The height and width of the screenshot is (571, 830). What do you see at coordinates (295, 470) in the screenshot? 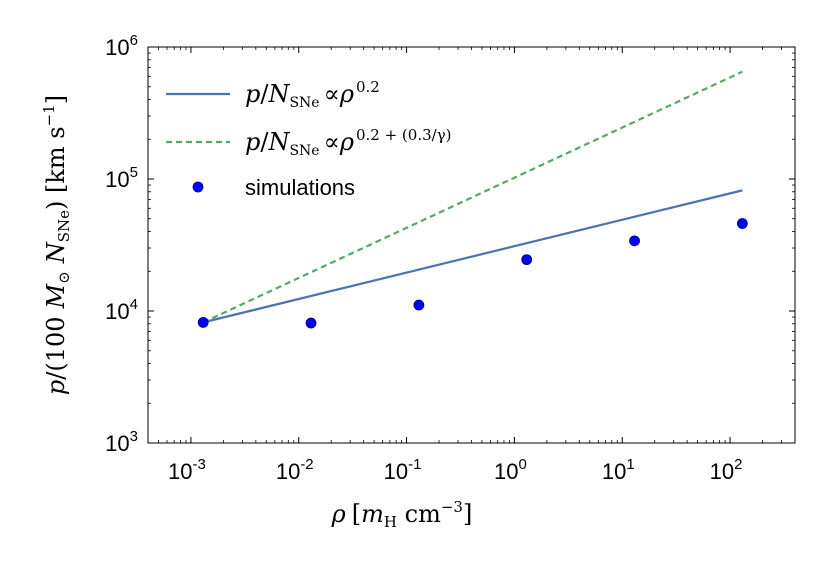
I see `x-tick-label: 10⁻²` at bounding box center [295, 470].